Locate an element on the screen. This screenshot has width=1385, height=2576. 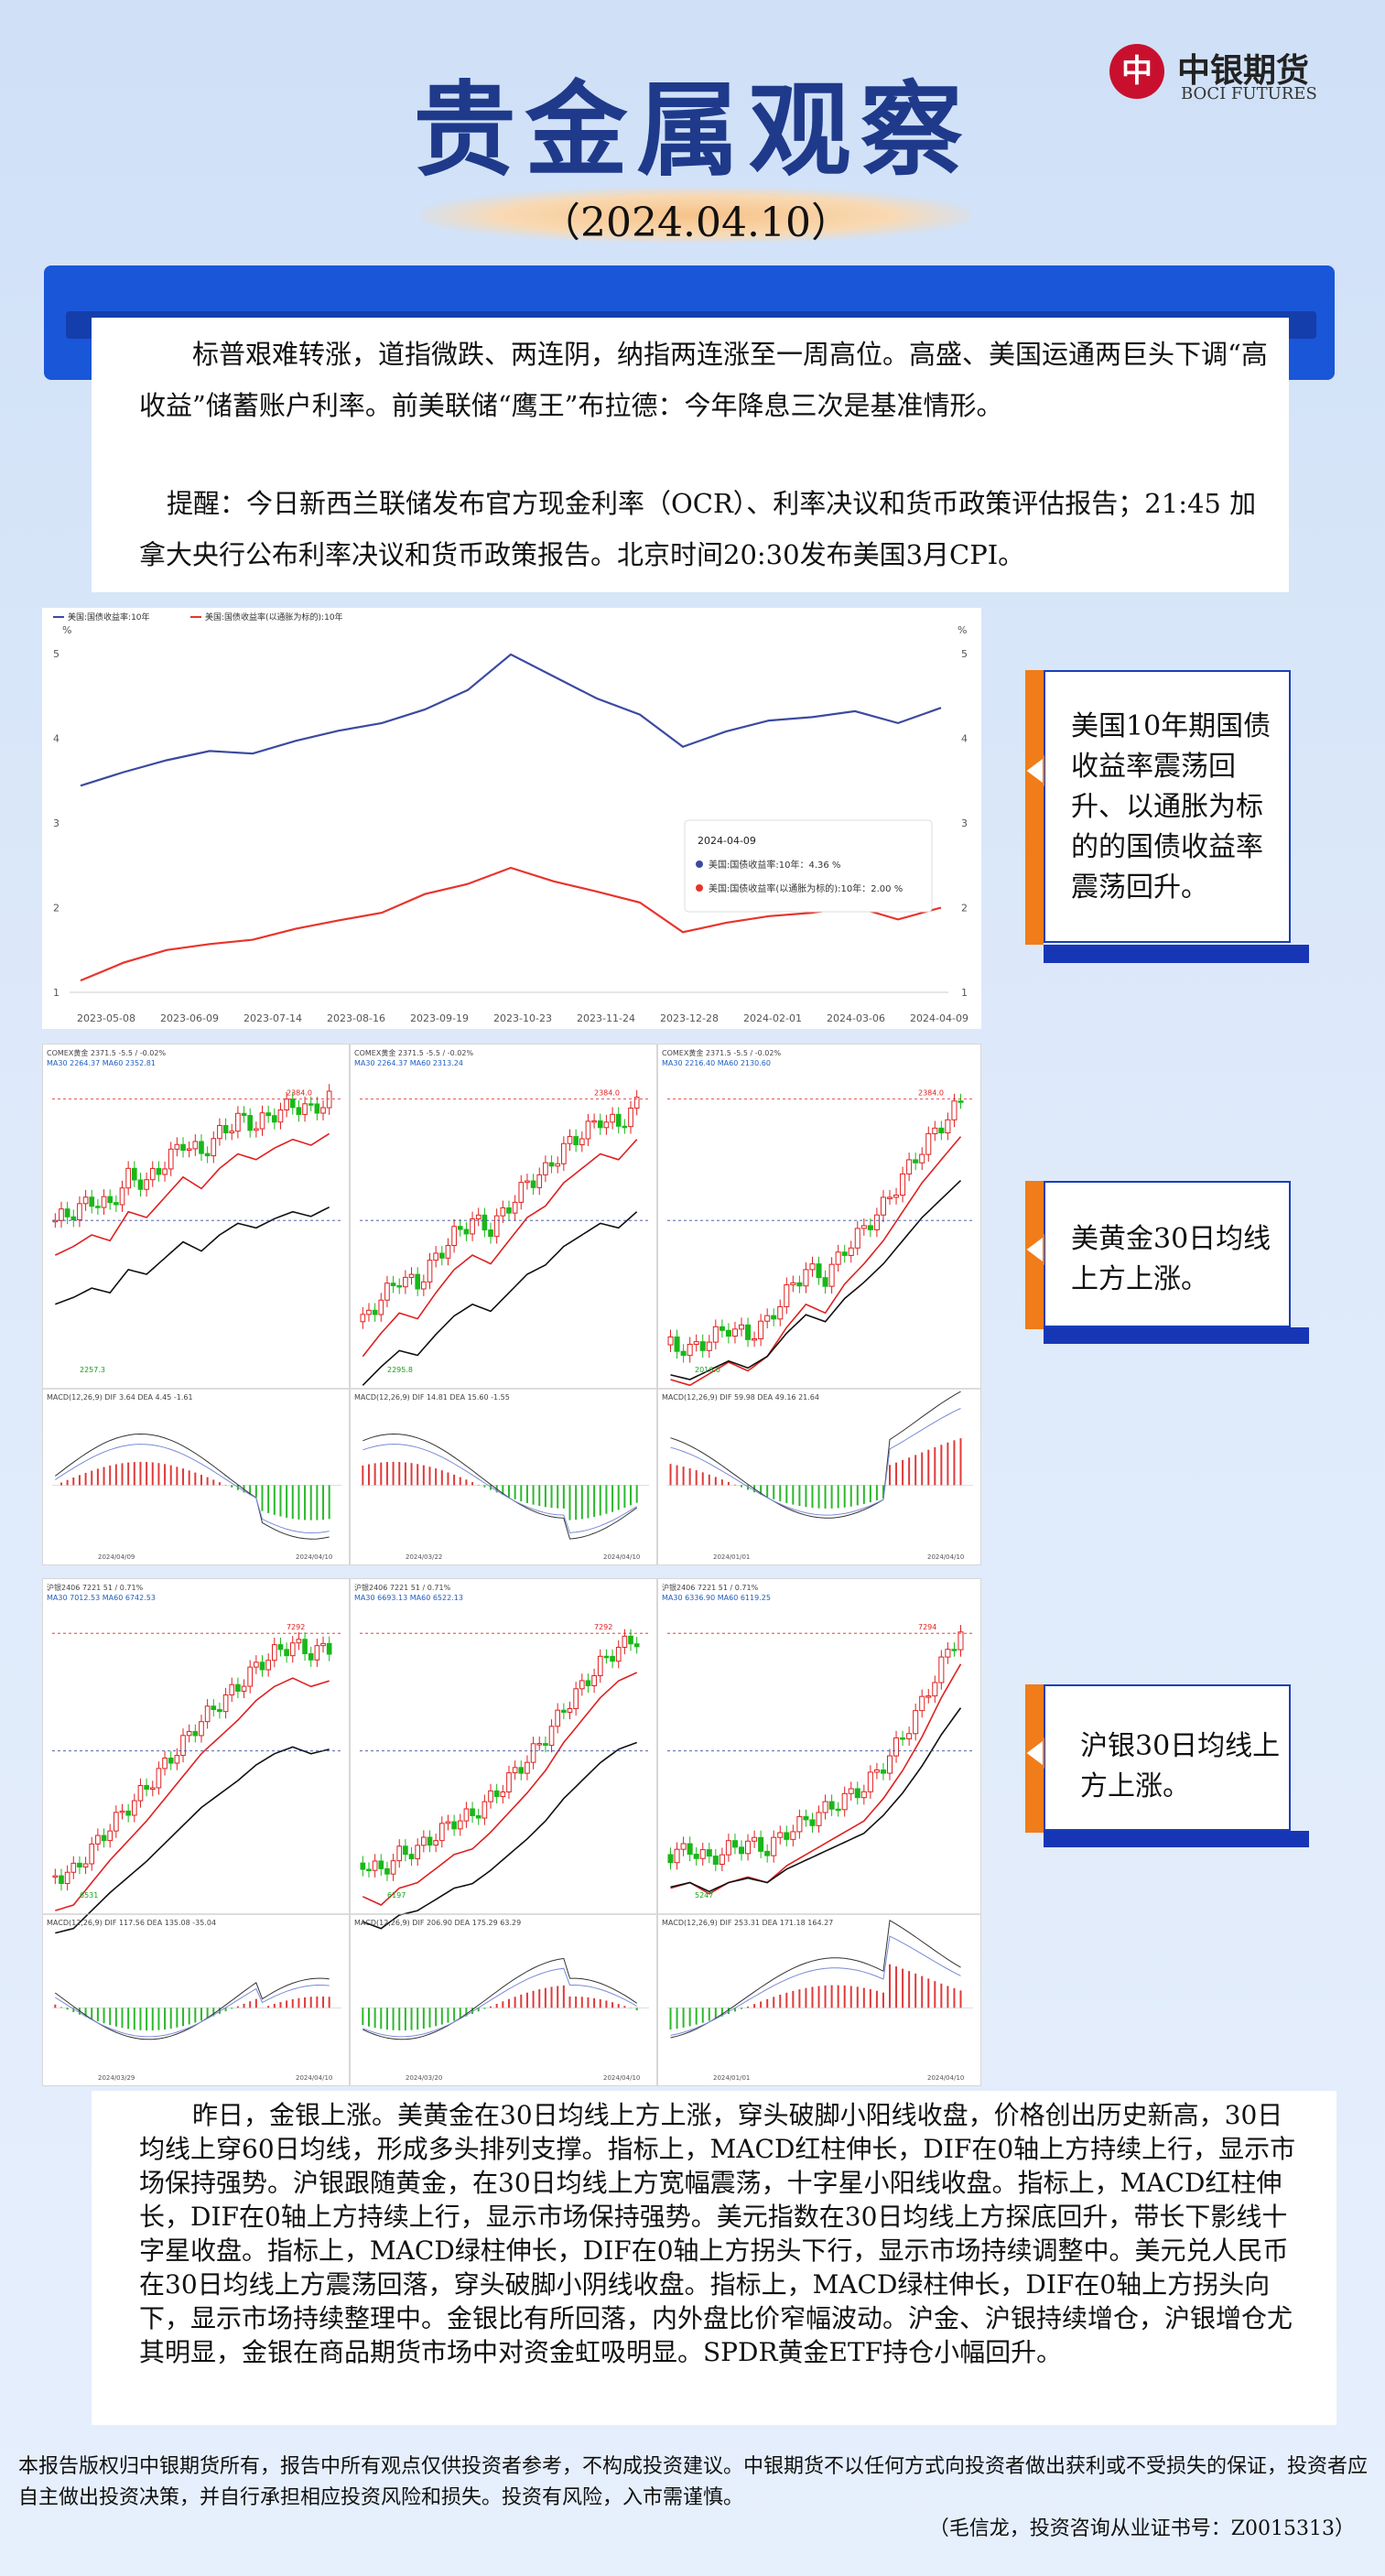
date-left: 2024/03/29 is located at coordinates (116, 2078).